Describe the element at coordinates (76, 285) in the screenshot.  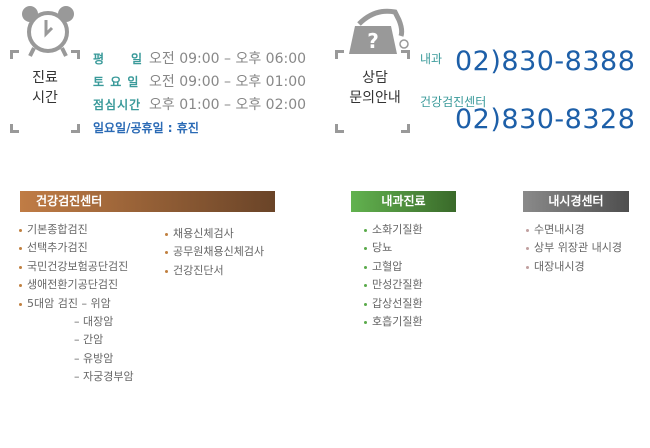
I see `list-item: 생애전환기공단검진` at that location.